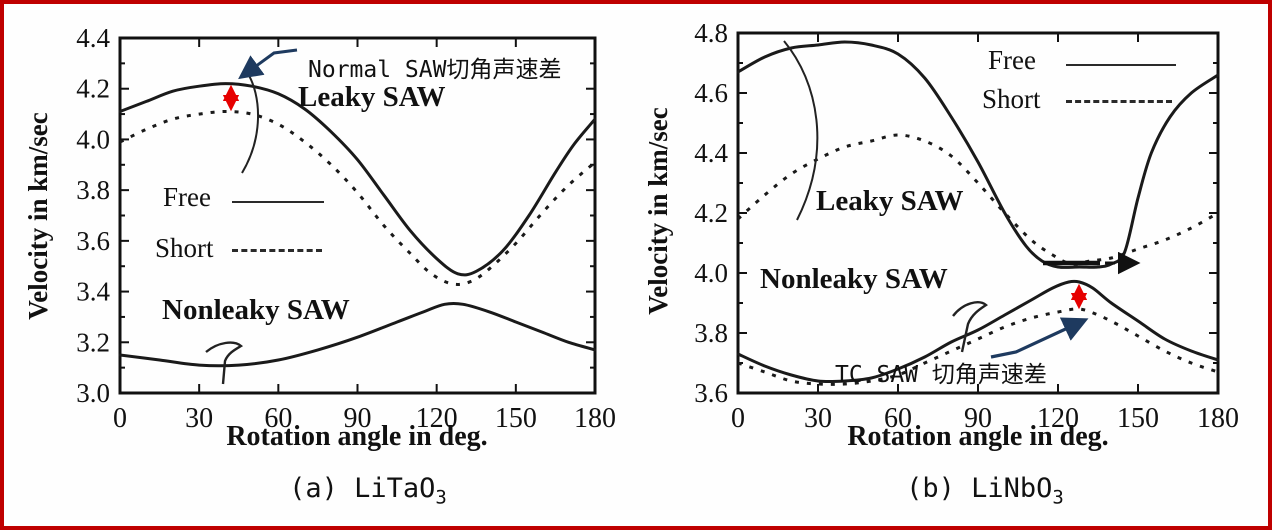 This screenshot has height=530, width=1272. What do you see at coordinates (711, 153) in the screenshot?
I see `y-tick-label-b: 4.4` at bounding box center [711, 153].